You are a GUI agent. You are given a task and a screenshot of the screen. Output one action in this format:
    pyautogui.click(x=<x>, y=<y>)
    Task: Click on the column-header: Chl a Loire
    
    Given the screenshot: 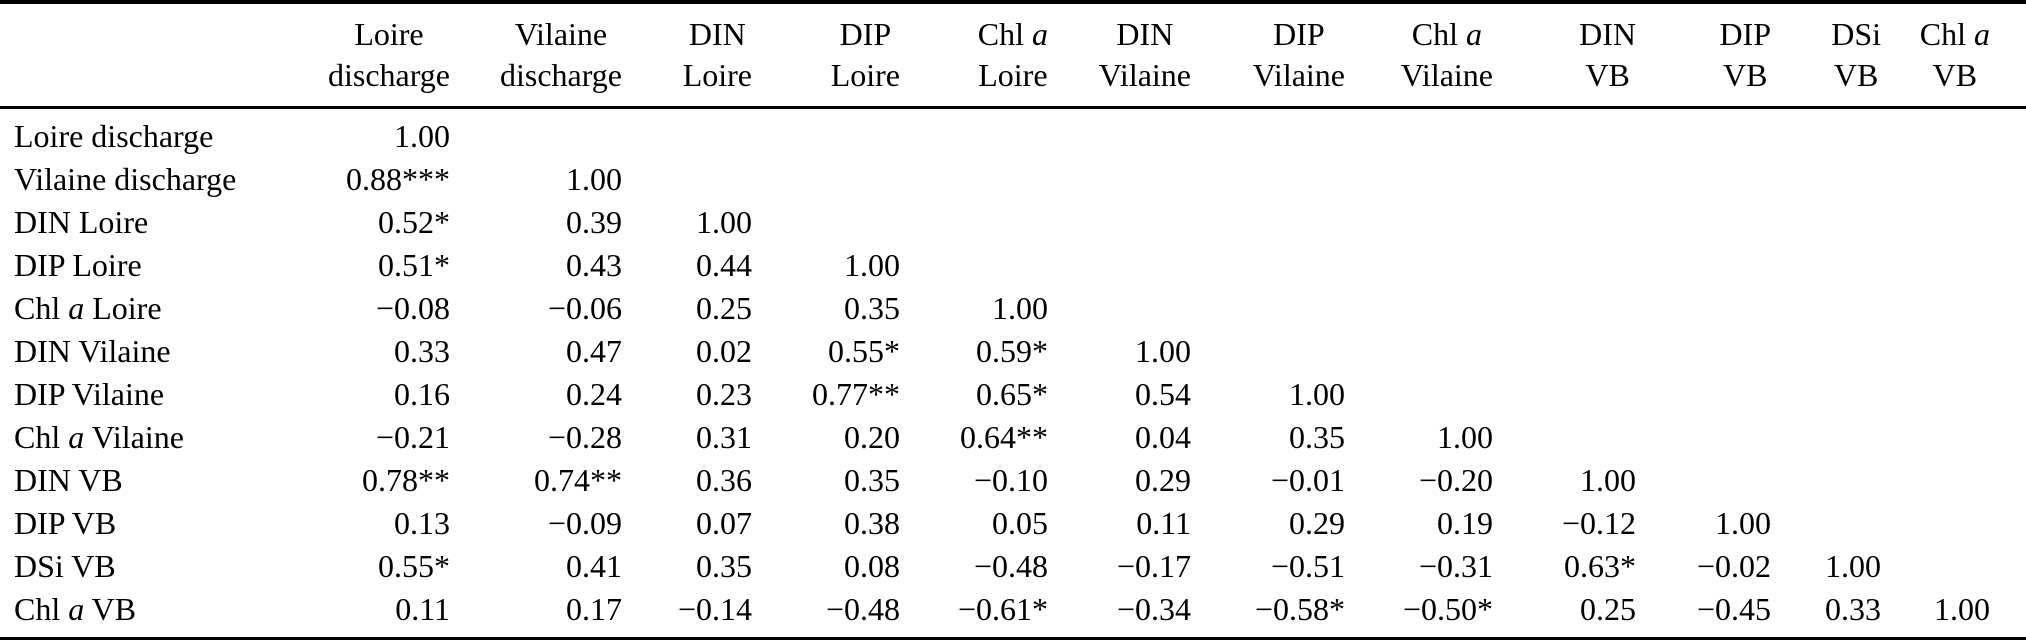 What is the action you would take?
    pyautogui.click(x=974, y=55)
    